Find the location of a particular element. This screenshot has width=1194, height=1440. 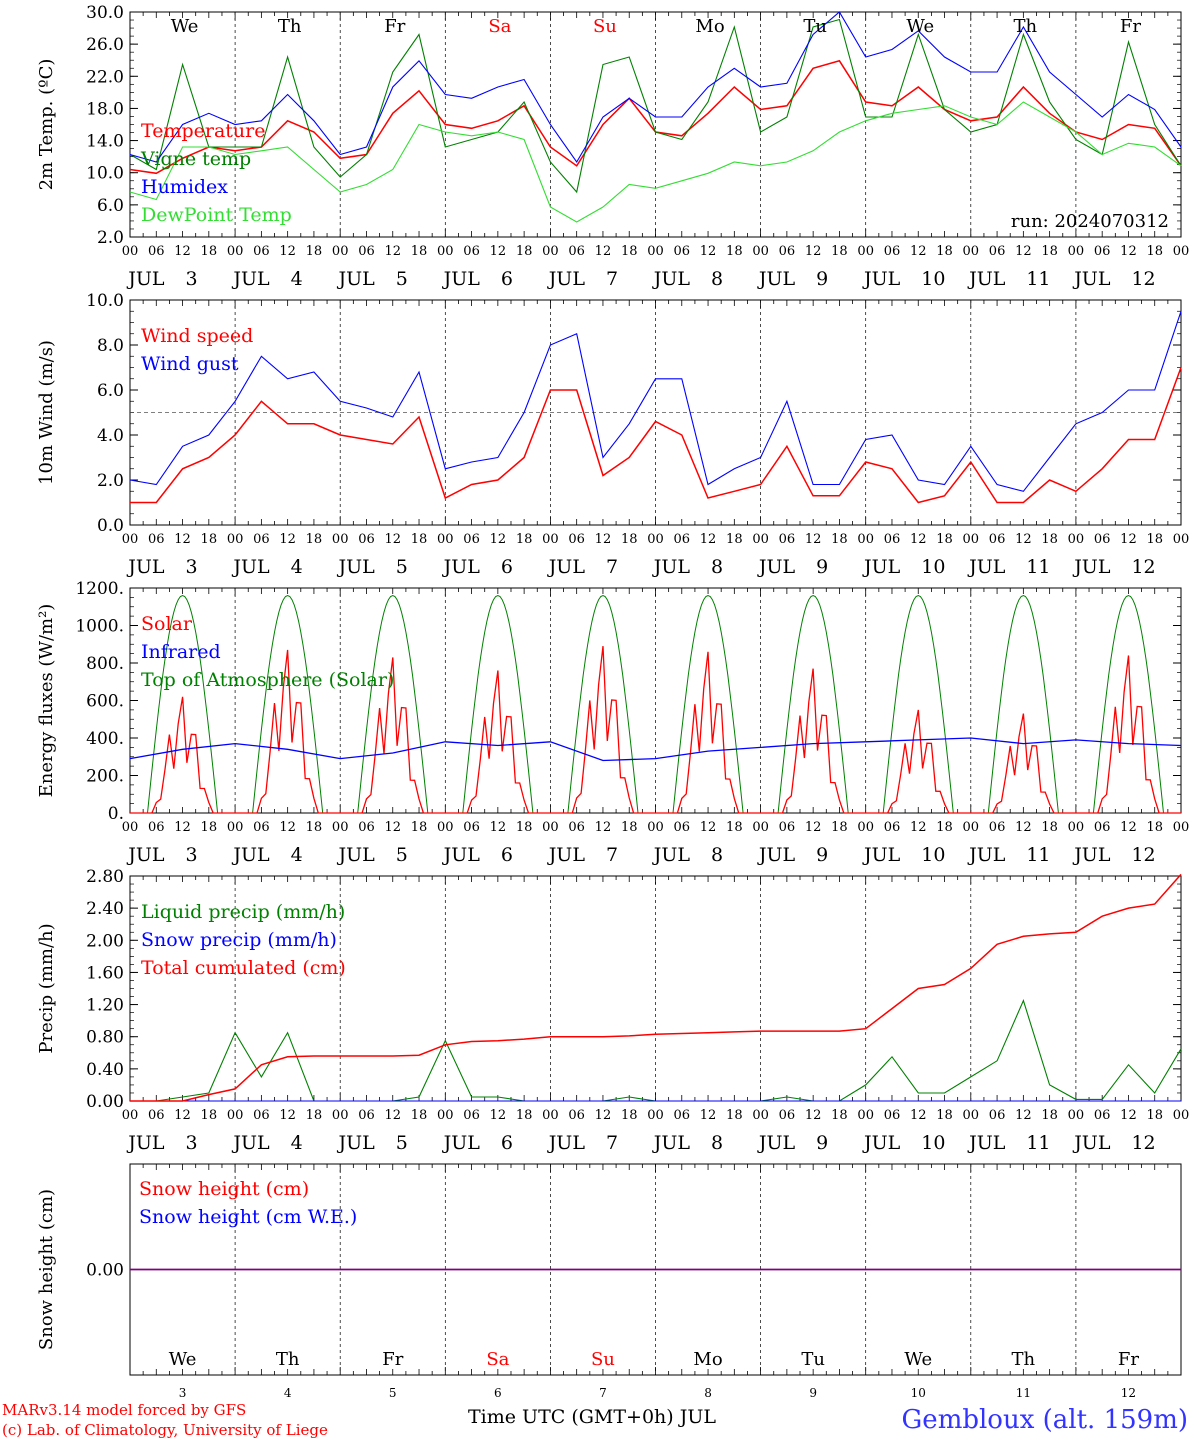

y-tick-label: 400. is located at coordinates (105, 739).